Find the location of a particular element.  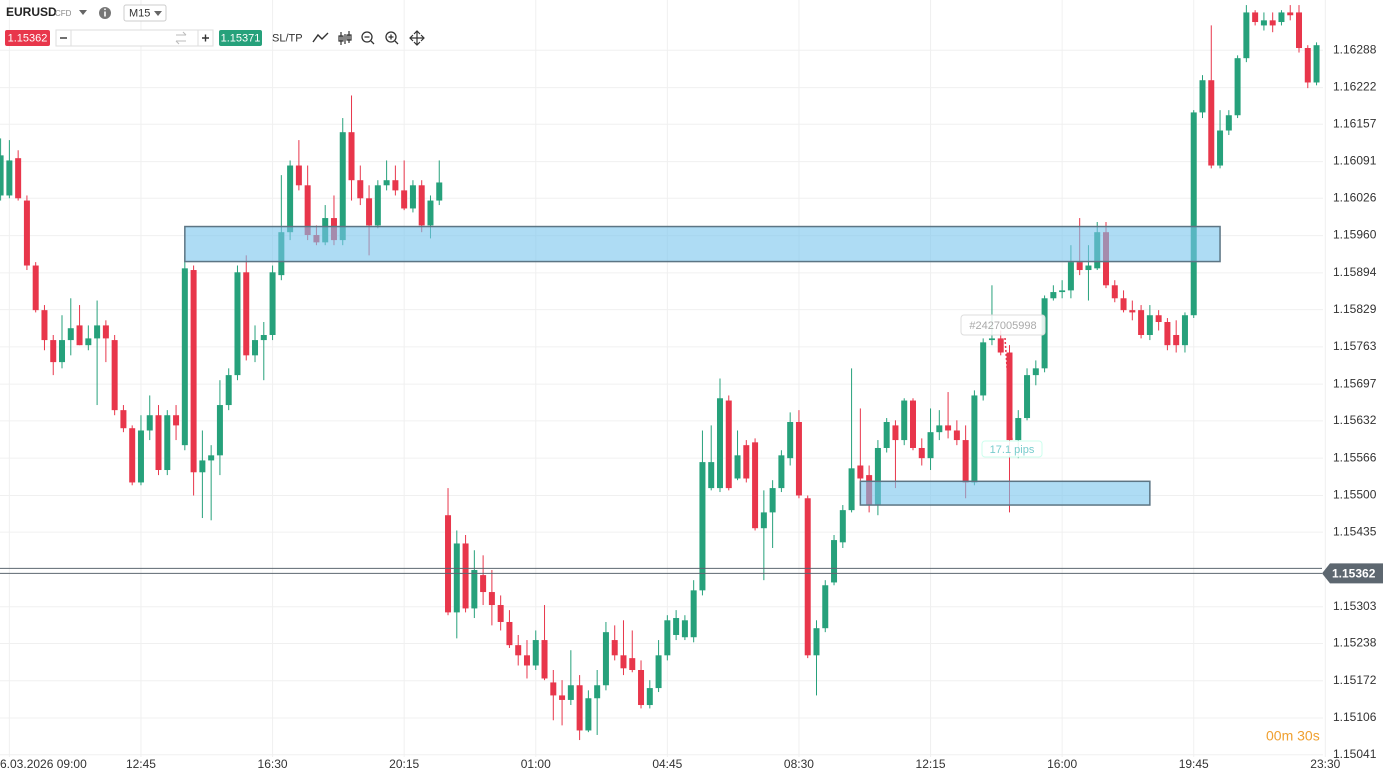

x-tick-label: 12:15 is located at coordinates (931, 764).